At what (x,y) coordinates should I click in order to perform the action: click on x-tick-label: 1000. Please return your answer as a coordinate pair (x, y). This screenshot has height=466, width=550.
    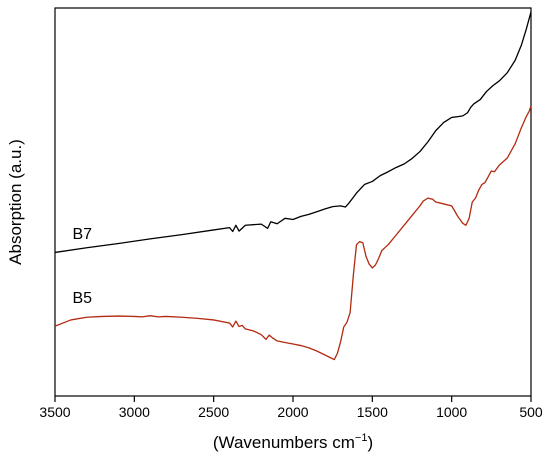
    Looking at the image, I should click on (451, 412).